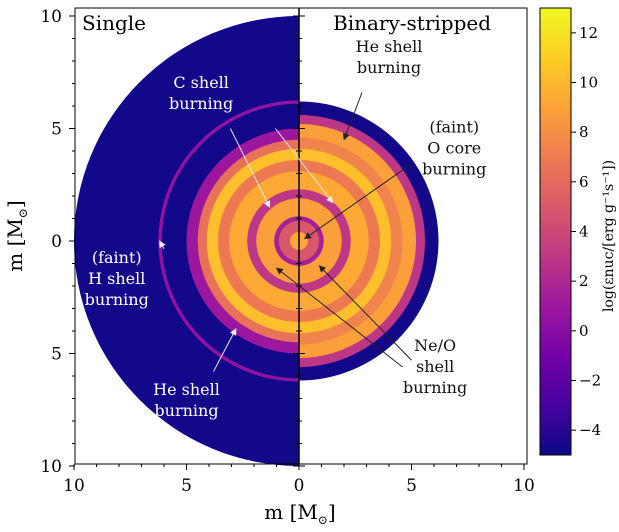 This screenshot has height=532, width=619. Describe the element at coordinates (114, 23) in the screenshot. I see `panel-label-single: Single` at that location.